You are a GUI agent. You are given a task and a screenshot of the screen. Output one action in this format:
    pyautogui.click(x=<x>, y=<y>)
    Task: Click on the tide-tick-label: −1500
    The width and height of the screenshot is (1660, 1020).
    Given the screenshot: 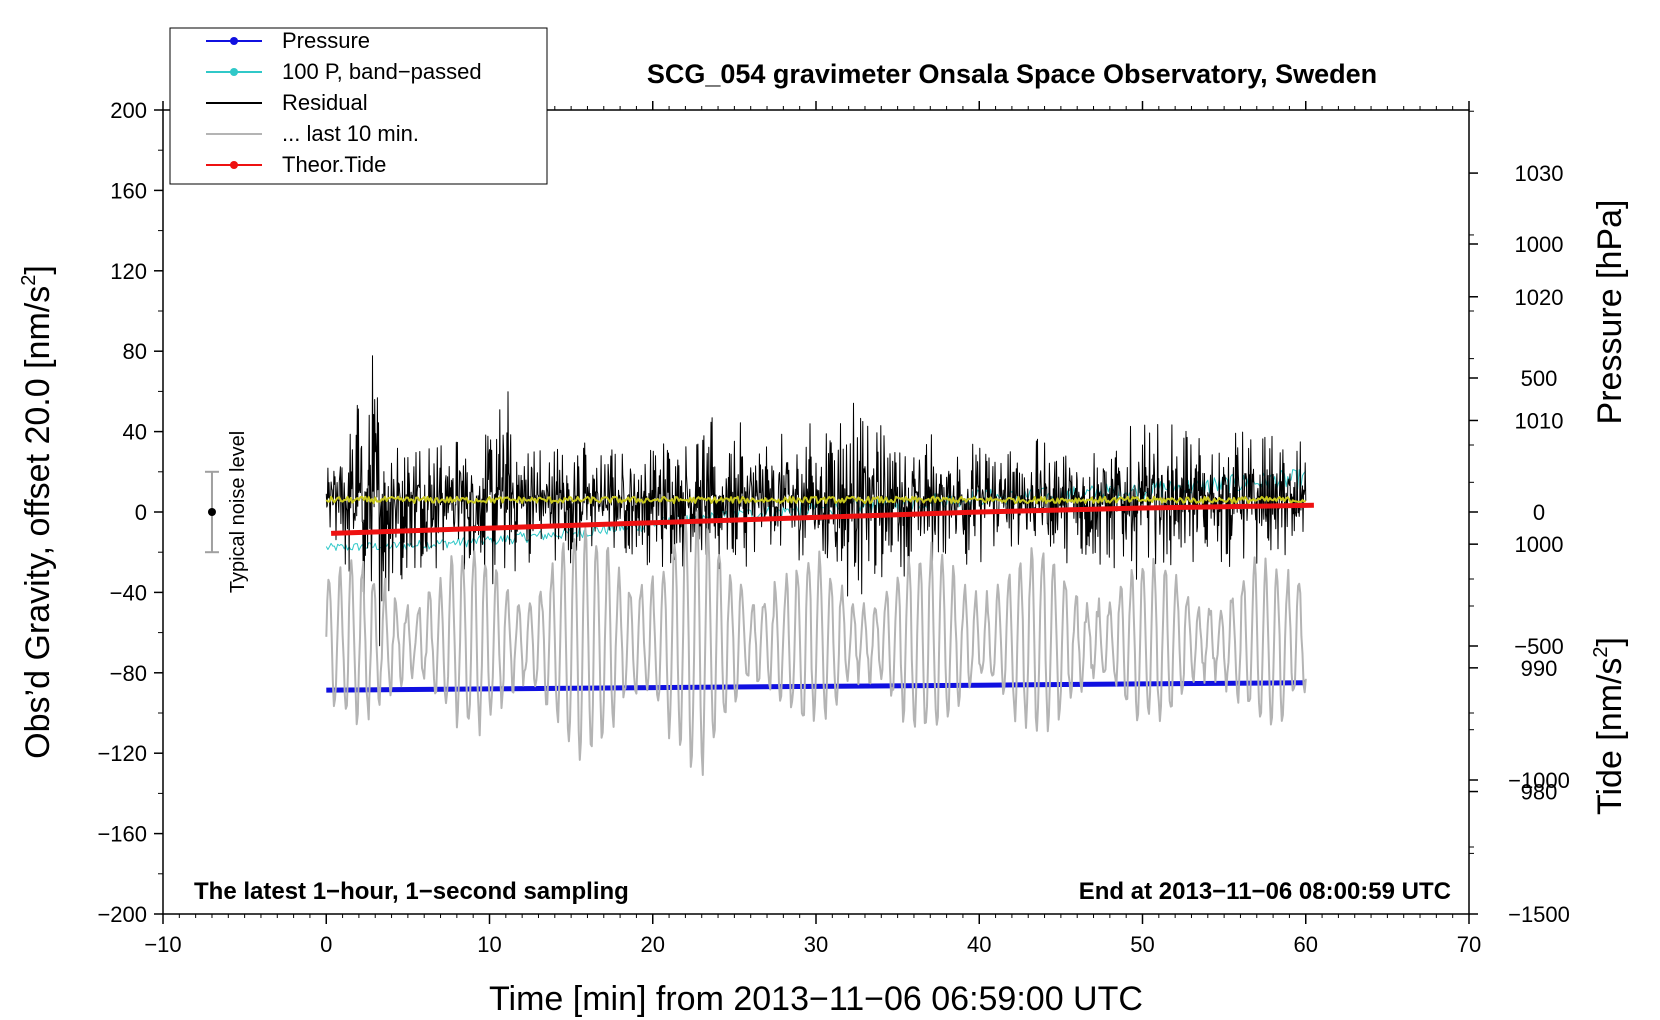 What is the action you would take?
    pyautogui.click(x=1539, y=914)
    